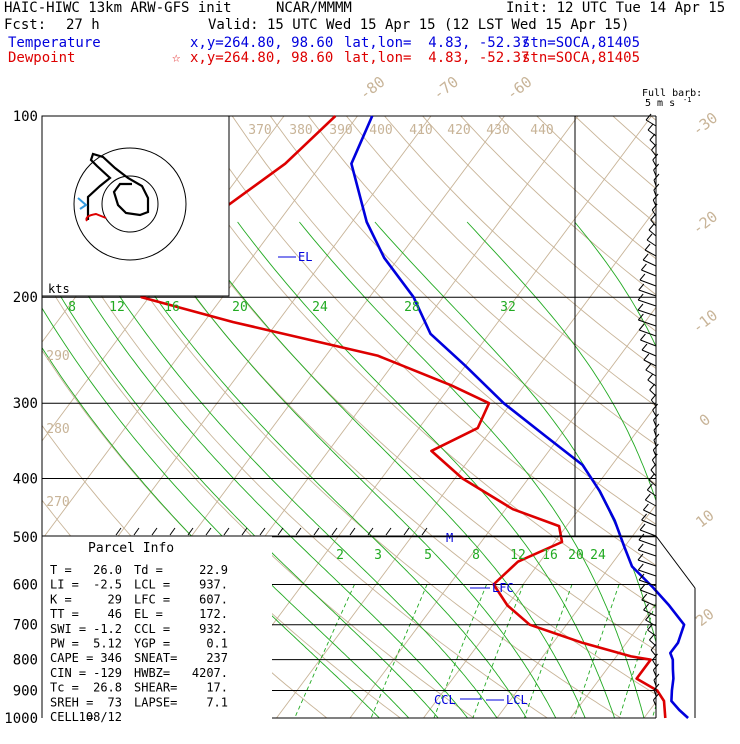 The height and width of the screenshot is (744, 740). What do you see at coordinates (131, 548) in the screenshot?
I see `parcel-info-title: Parcel Info` at bounding box center [131, 548].